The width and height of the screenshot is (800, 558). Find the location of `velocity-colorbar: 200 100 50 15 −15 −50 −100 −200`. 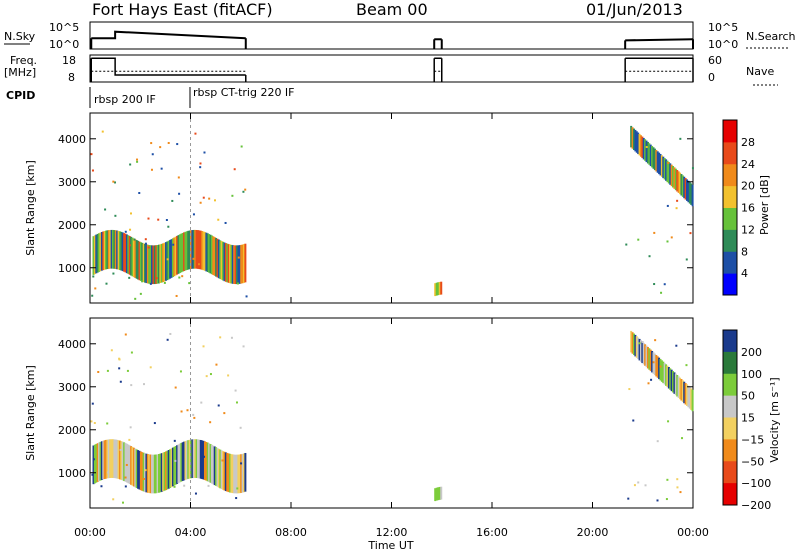

velocity-colorbar: 200 100 50 15 −15 −50 −100 −200 is located at coordinates (746, 420).